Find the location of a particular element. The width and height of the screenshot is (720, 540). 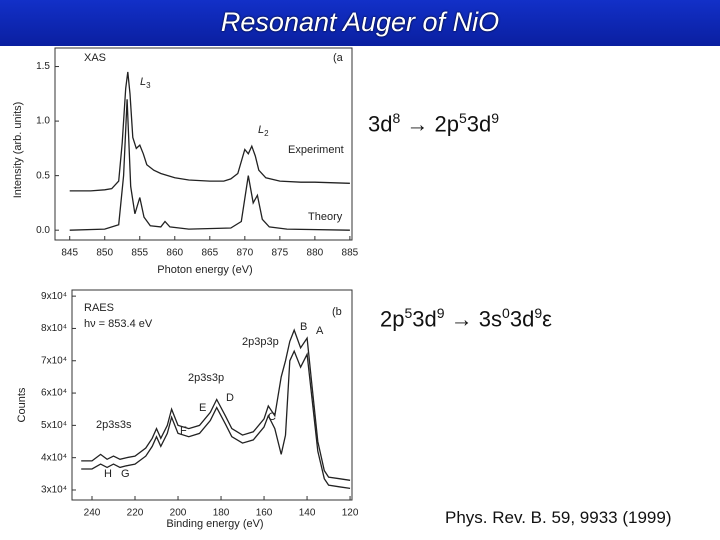

y-tick-label: 8x10⁴ is located at coordinates (54, 328).